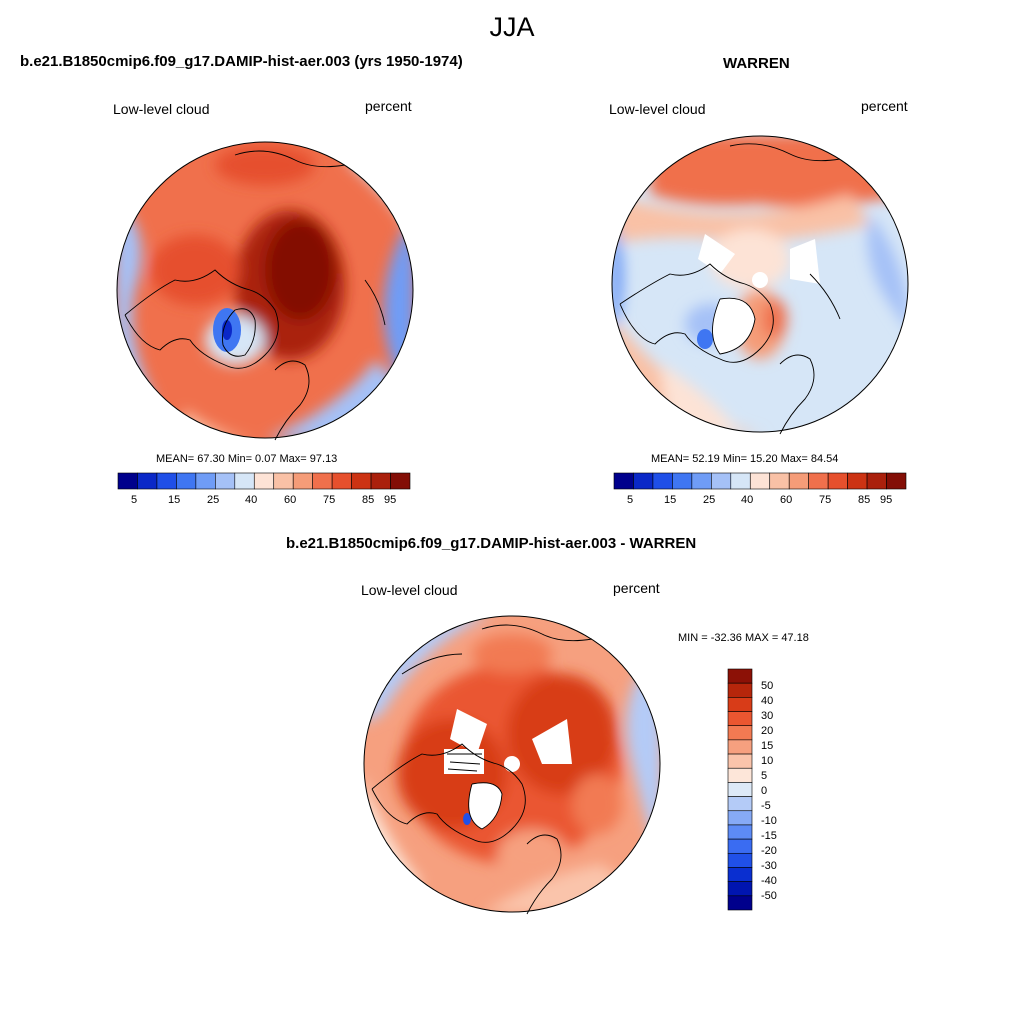 The image size is (1024, 1024). I want to click on model-left-label: Low-level cloud, so click(161, 109).